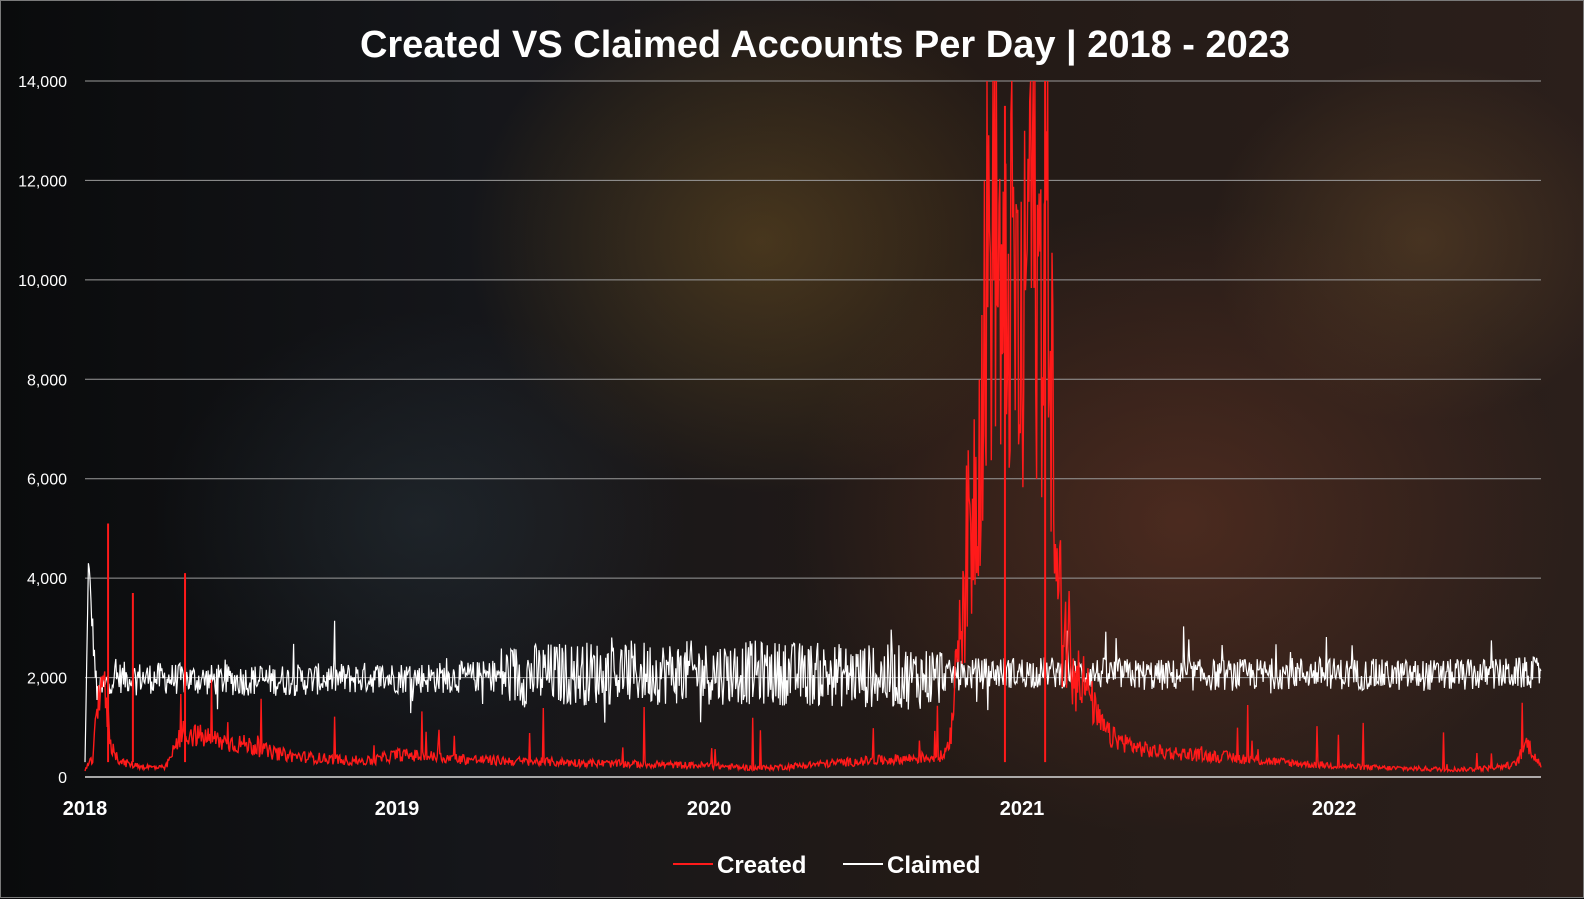 The image size is (1584, 899). I want to click on y-tick-label: 0, so click(62, 778).